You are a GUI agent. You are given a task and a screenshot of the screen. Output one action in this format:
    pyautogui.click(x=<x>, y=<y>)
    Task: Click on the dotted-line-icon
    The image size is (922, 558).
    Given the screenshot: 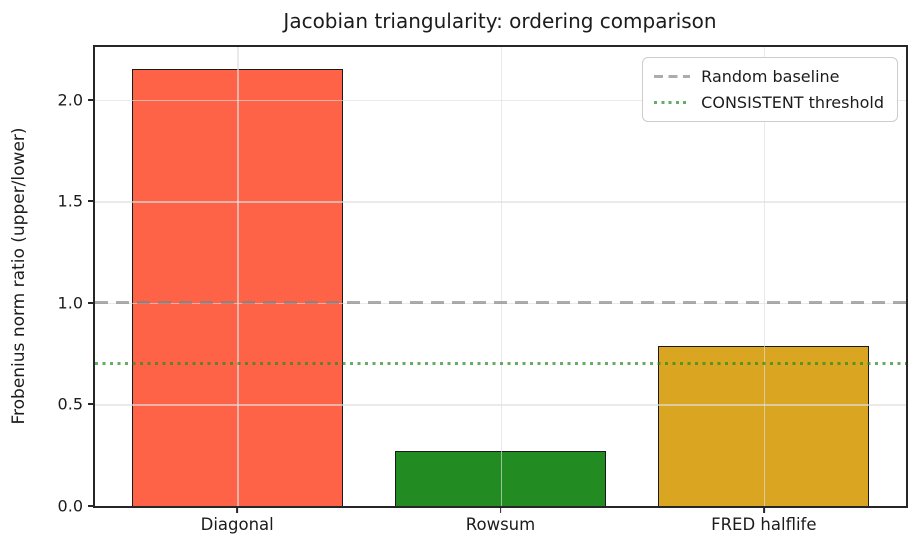 What is the action you would take?
    pyautogui.click(x=672, y=102)
    